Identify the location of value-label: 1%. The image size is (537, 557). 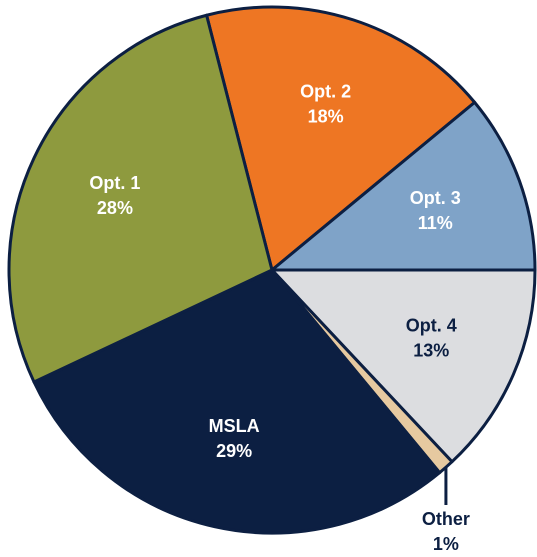
(446, 544).